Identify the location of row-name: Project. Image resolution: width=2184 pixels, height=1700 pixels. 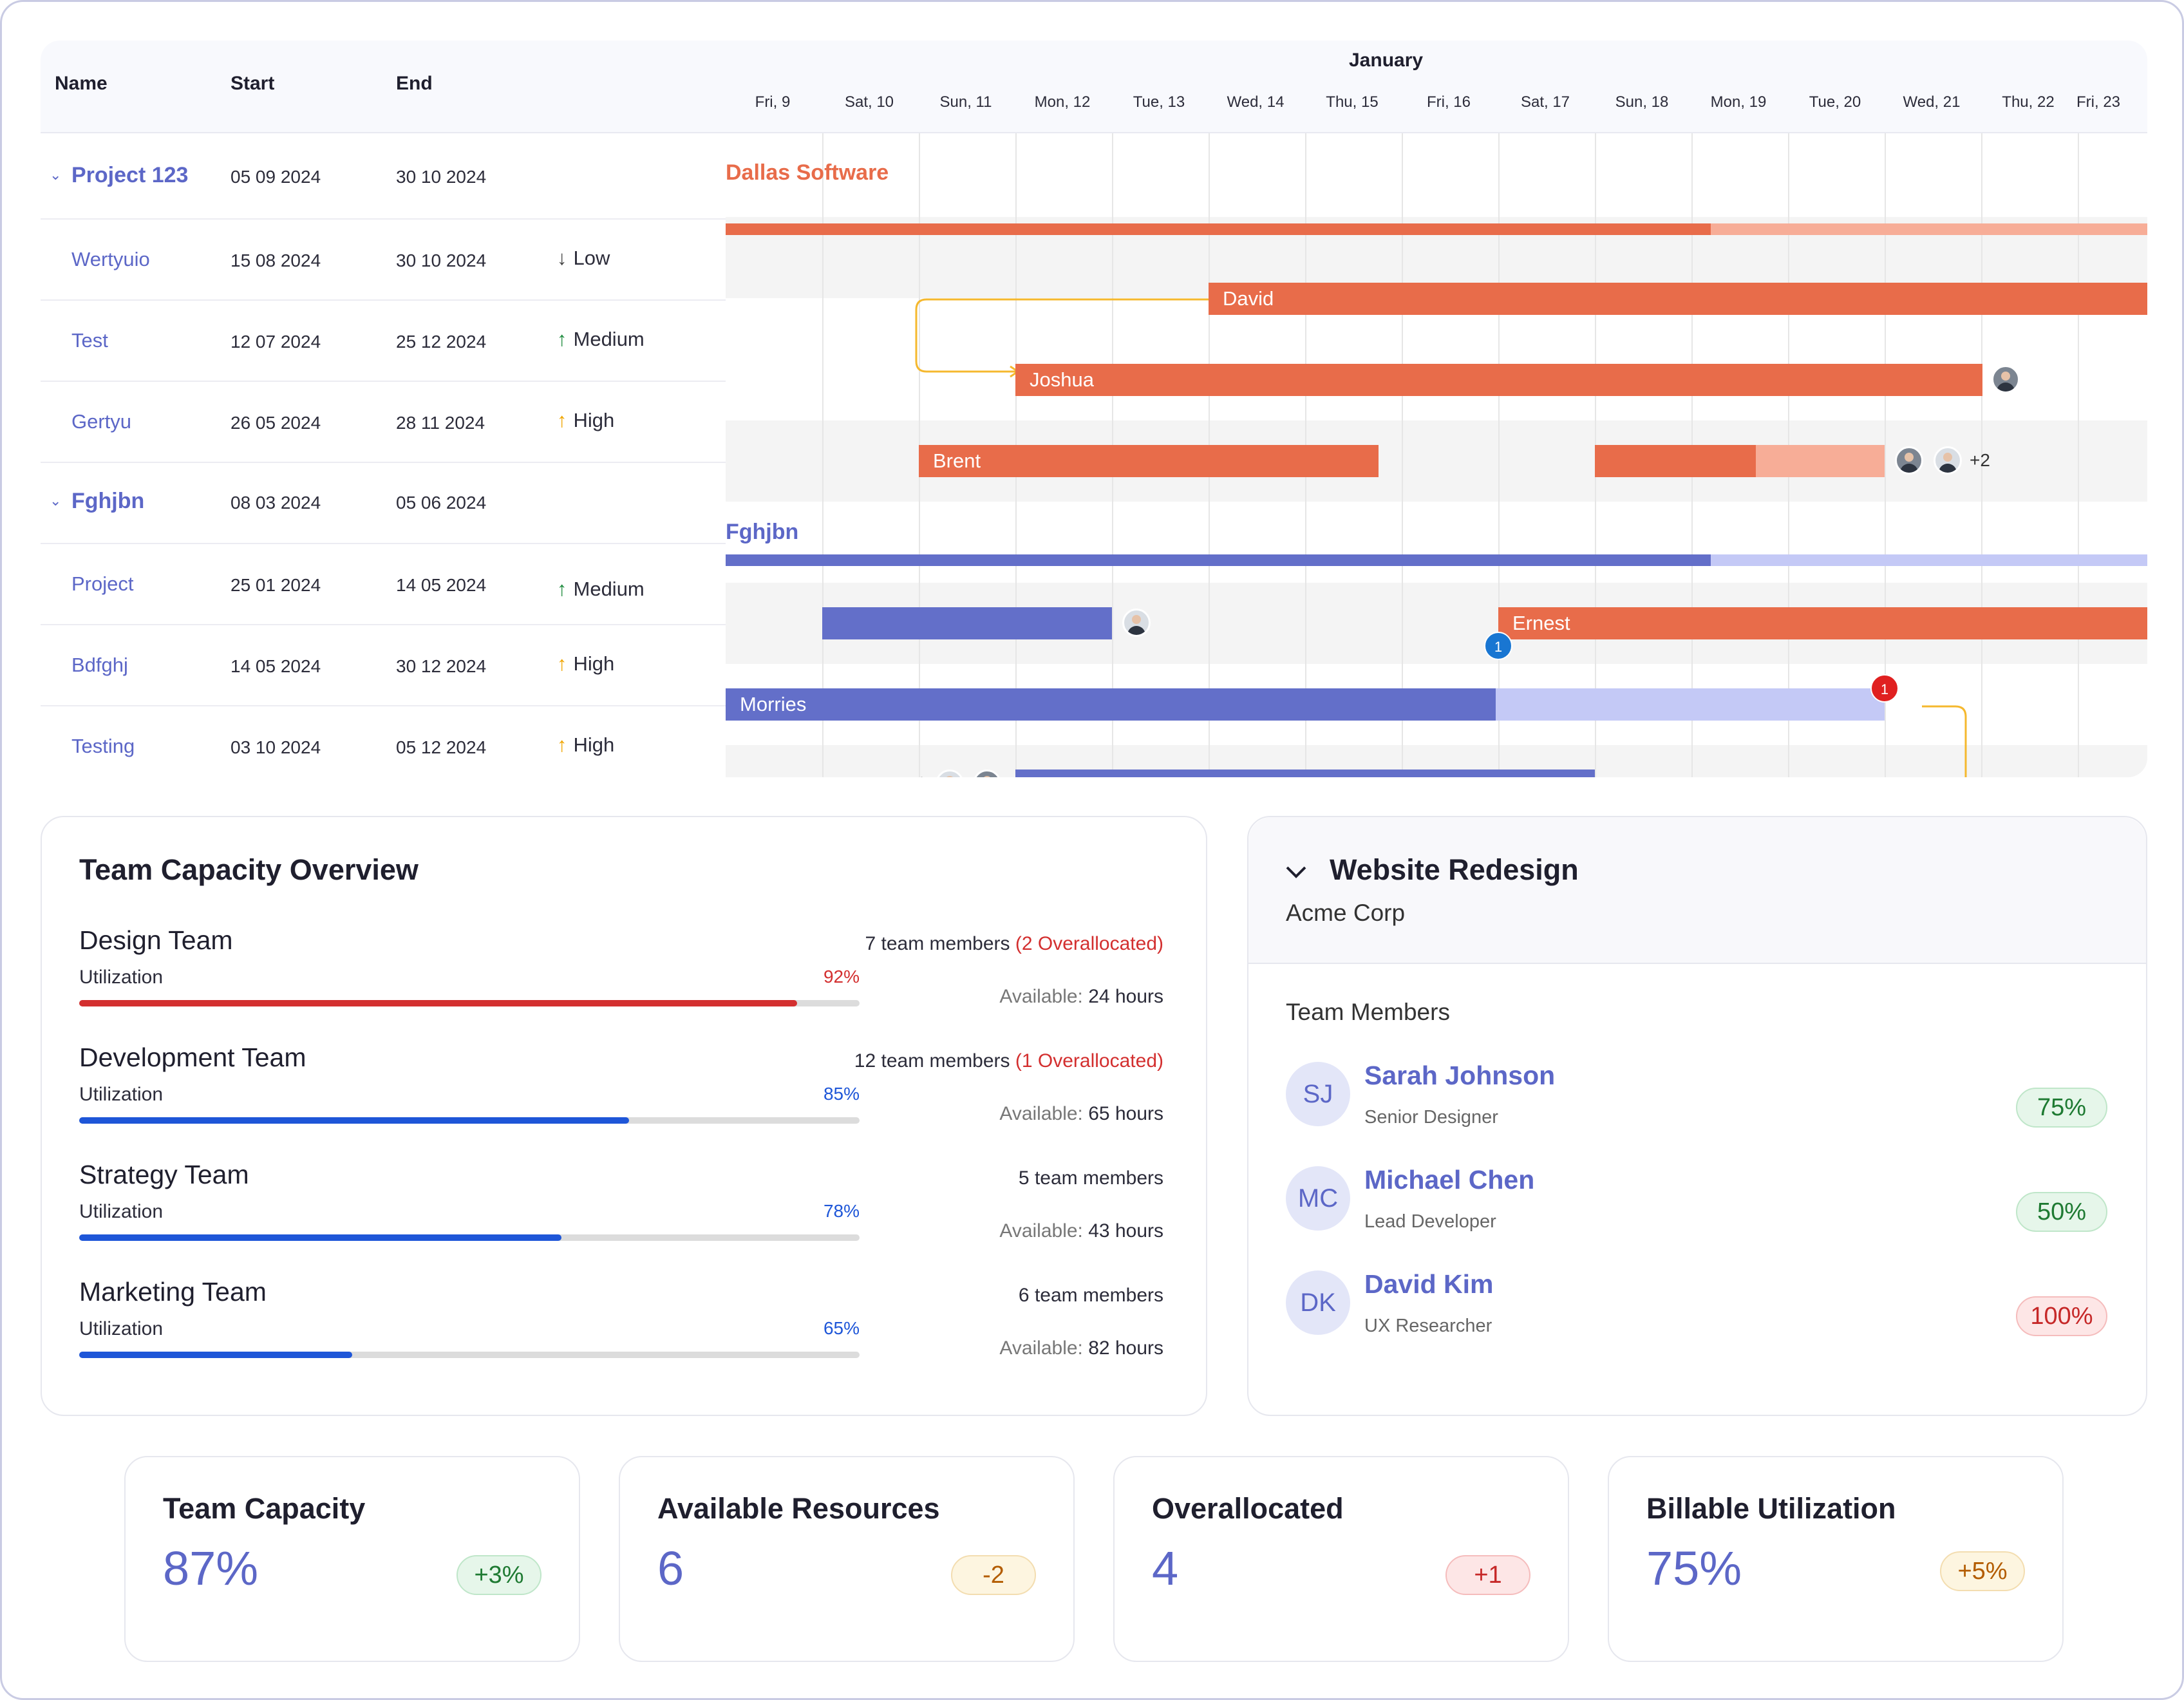
(103, 583).